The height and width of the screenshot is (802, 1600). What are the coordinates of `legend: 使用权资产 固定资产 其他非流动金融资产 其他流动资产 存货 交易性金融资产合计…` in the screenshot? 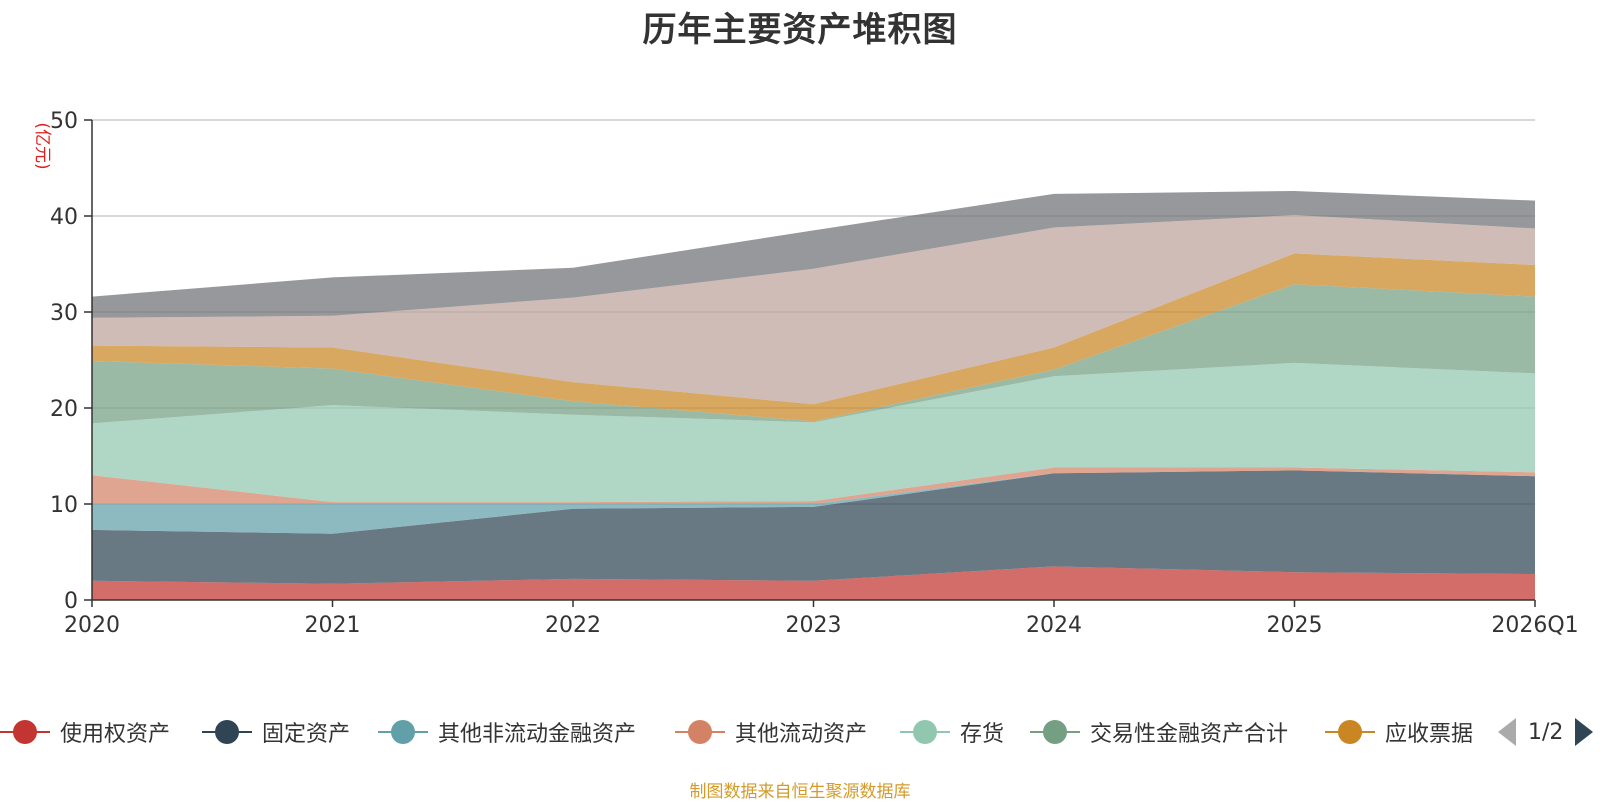 It's located at (800, 732).